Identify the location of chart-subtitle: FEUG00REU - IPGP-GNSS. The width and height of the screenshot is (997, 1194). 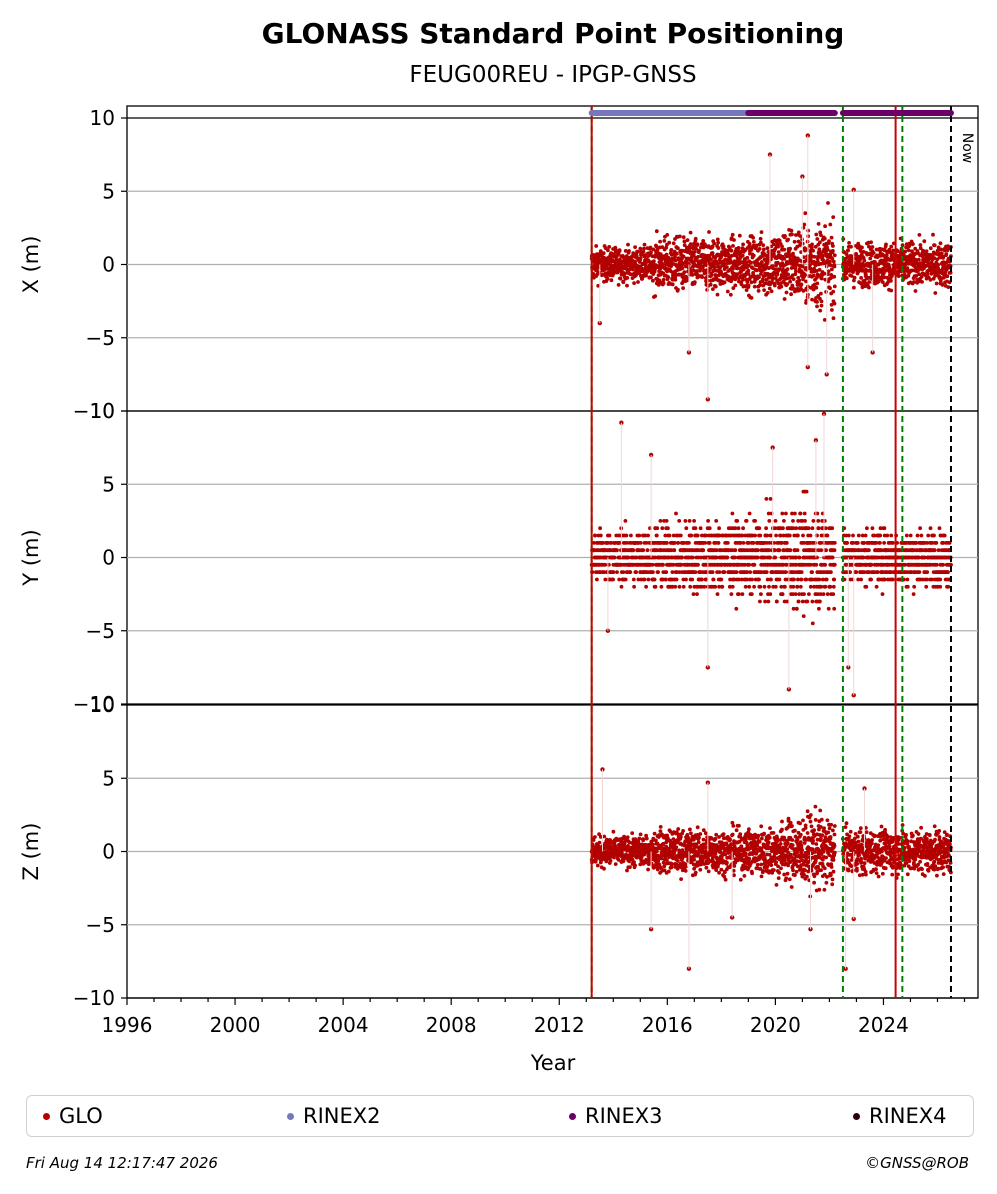
(552, 75).